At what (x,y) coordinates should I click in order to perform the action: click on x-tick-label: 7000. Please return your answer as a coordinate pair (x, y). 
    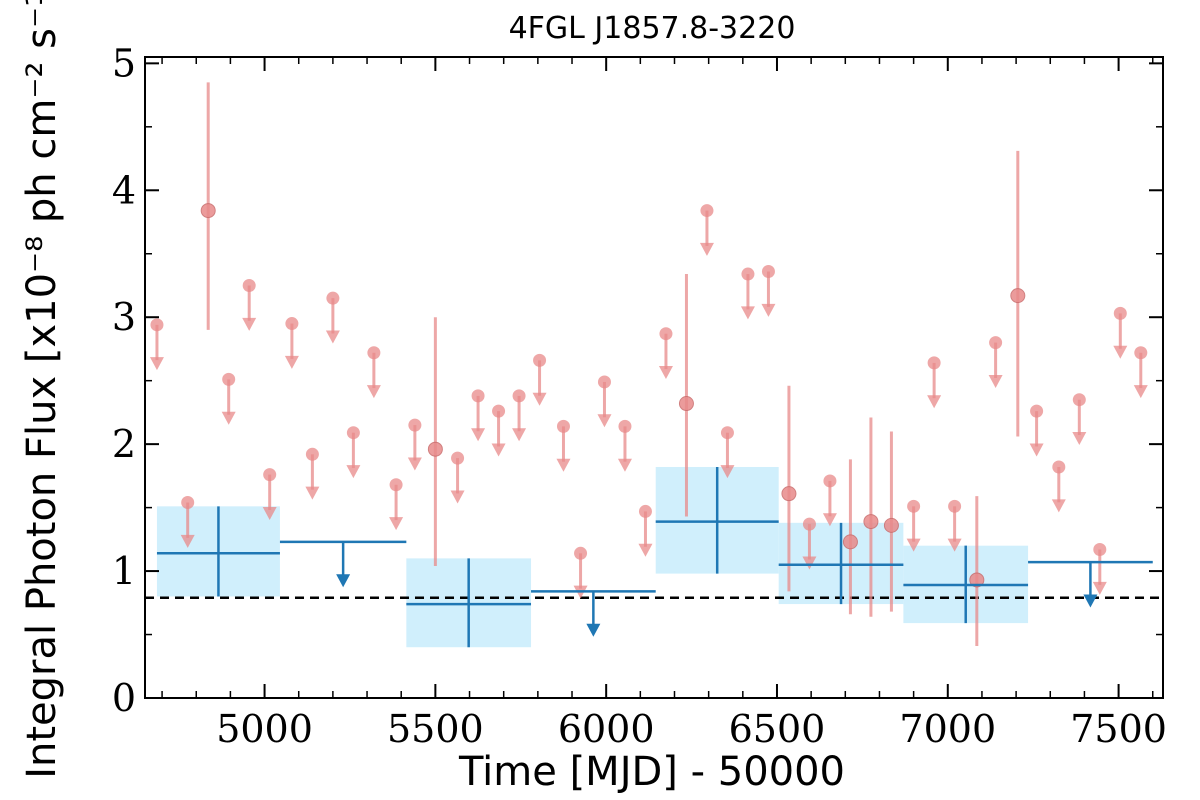
    Looking at the image, I should click on (947, 729).